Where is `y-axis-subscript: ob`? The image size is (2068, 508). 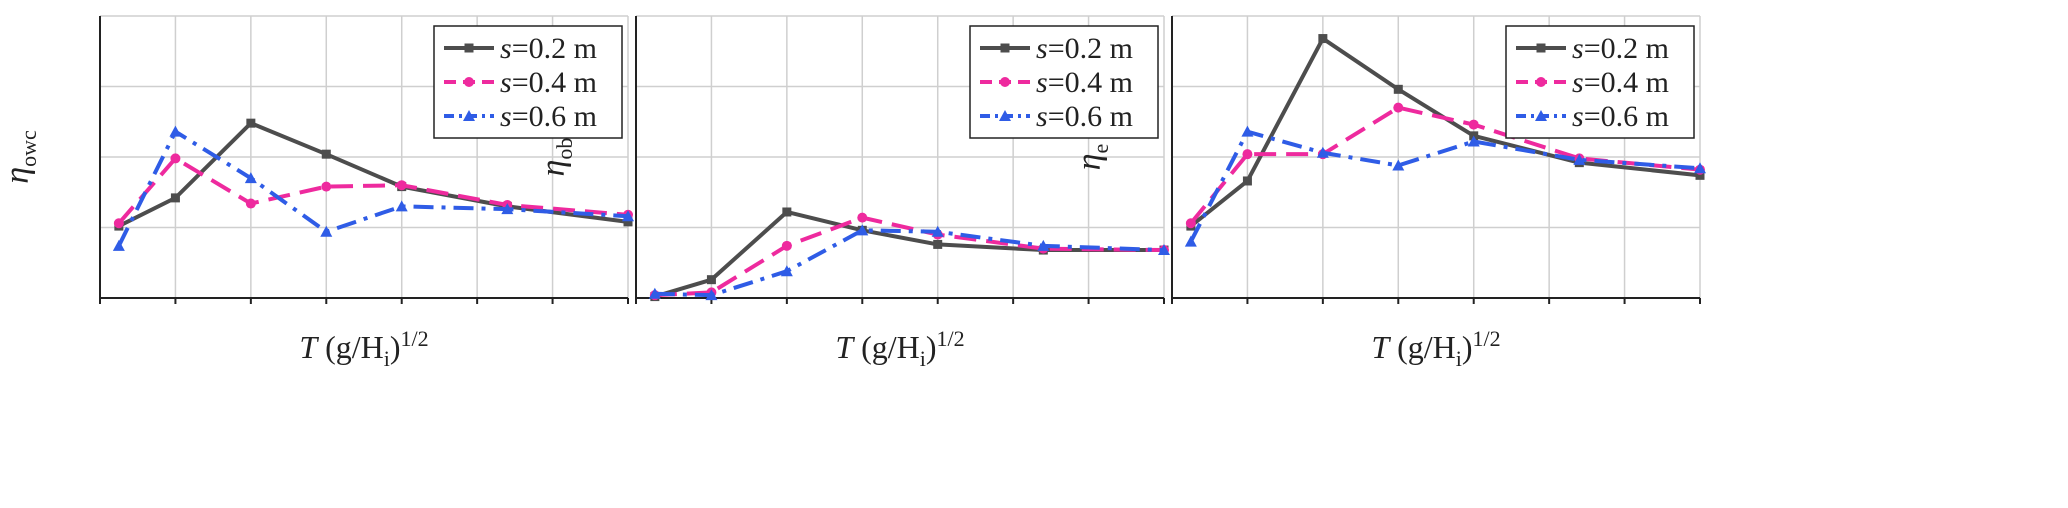 y-axis-subscript: ob is located at coordinates (564, 149).